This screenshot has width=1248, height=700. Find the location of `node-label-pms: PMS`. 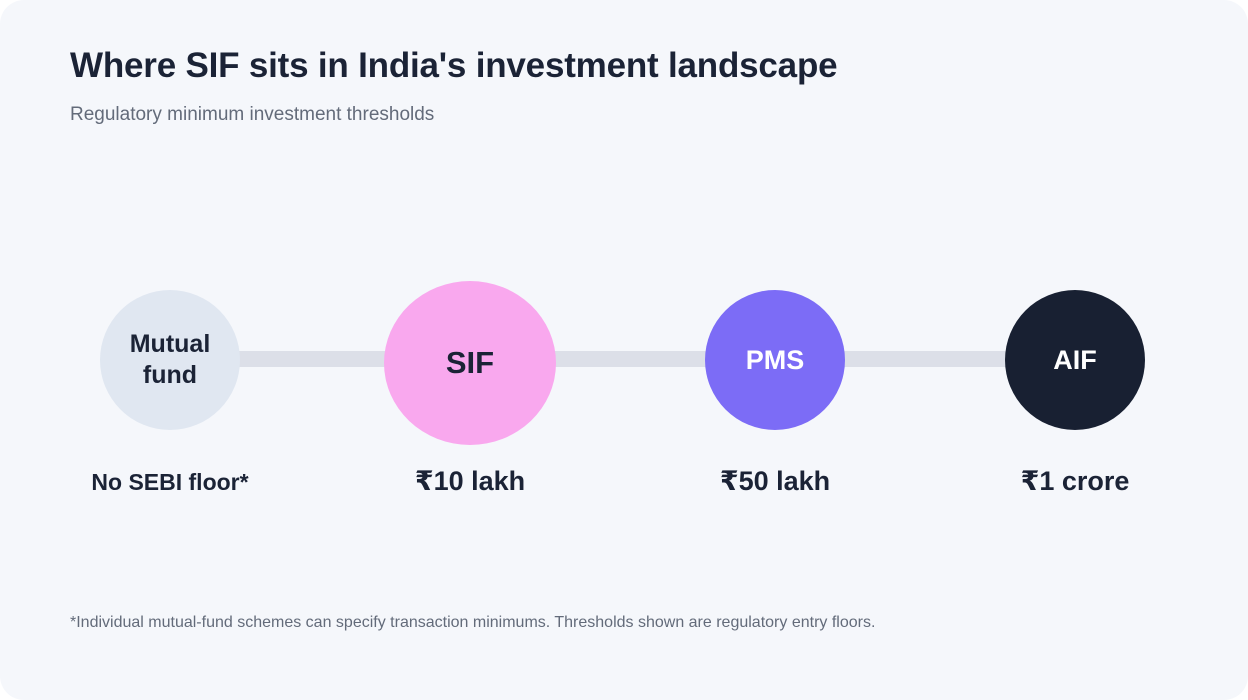

node-label-pms: PMS is located at coordinates (775, 359).